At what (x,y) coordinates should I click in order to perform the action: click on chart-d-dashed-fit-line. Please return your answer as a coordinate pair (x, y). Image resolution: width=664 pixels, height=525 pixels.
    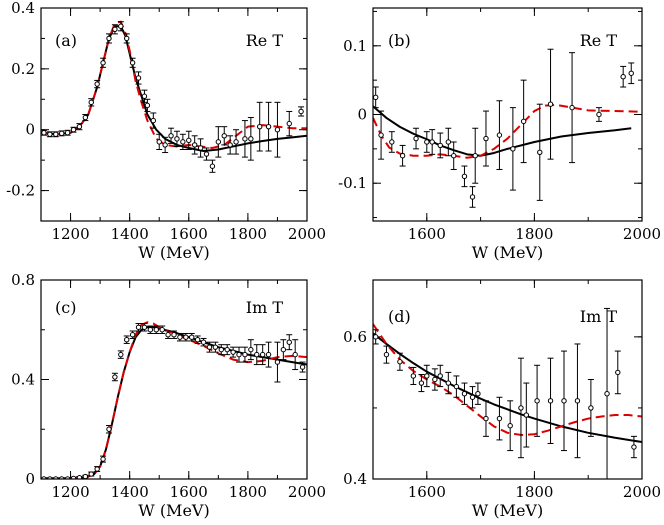
    Looking at the image, I should click on (507, 379).